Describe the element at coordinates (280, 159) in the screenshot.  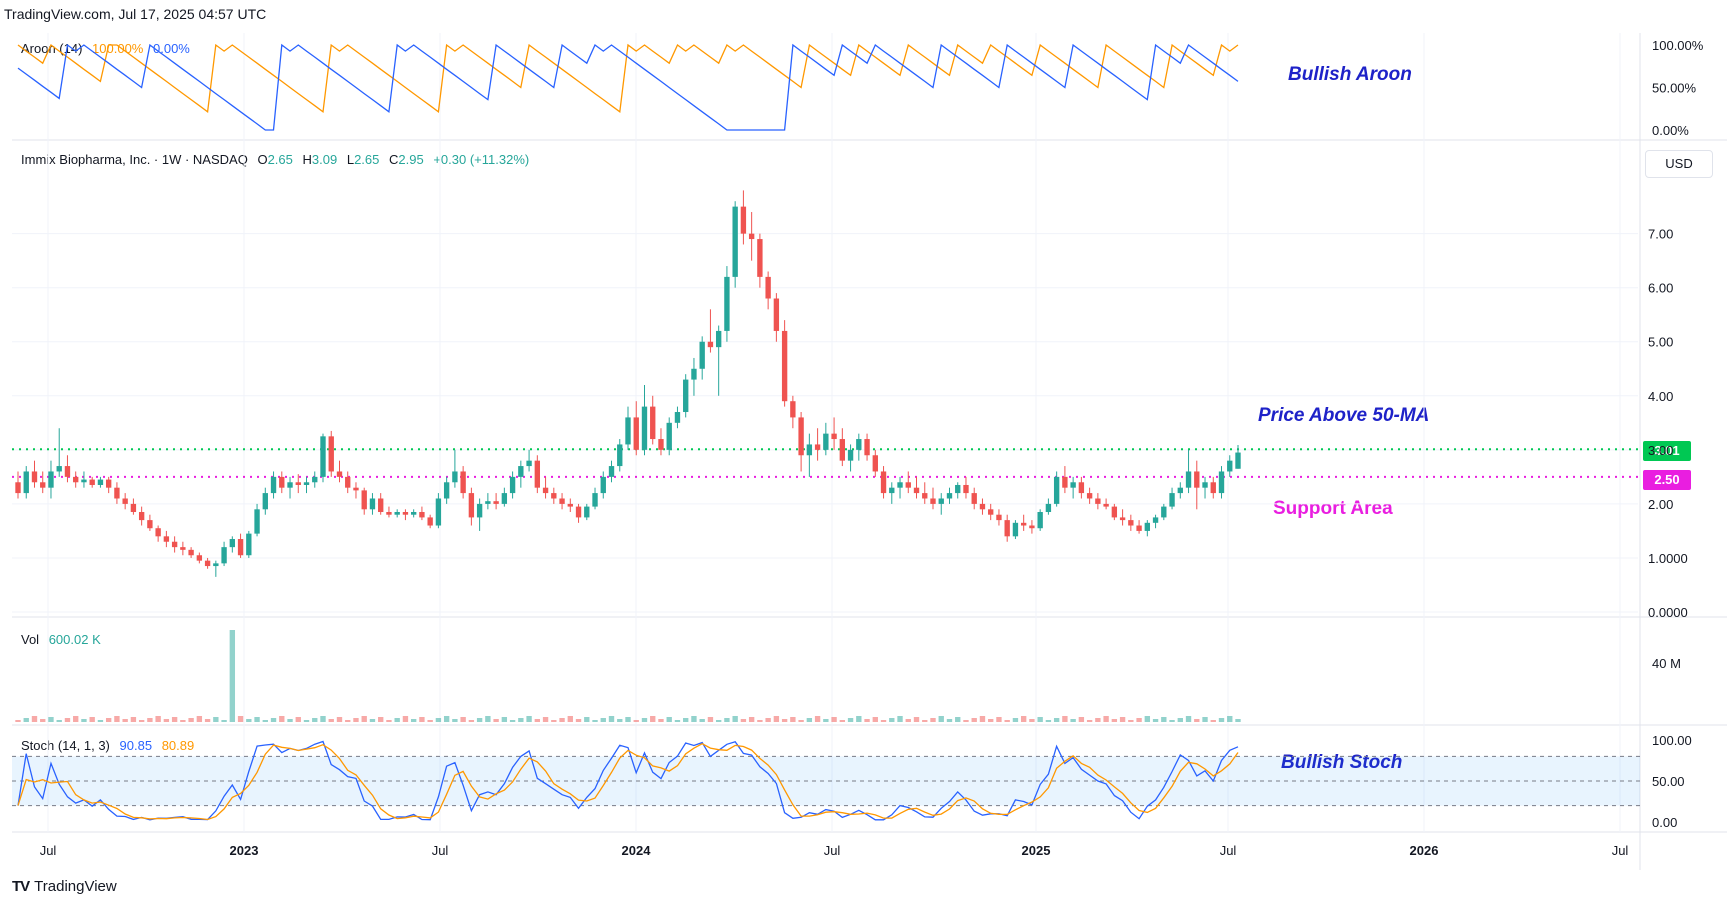
I see `open-value: 2.65` at that location.